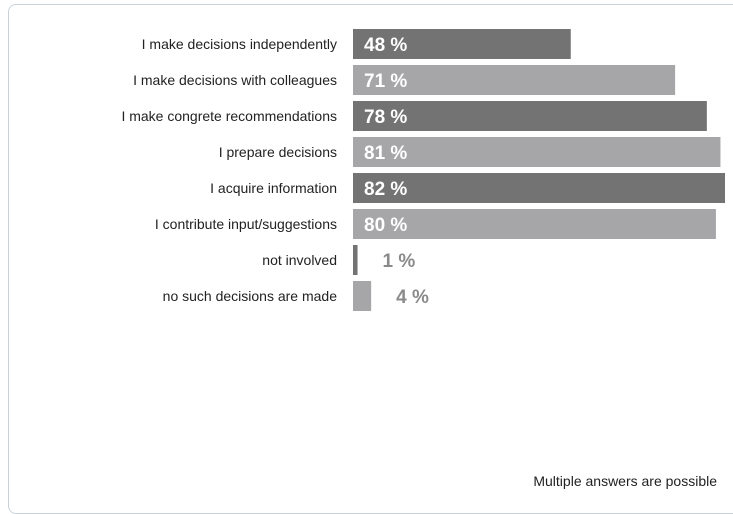 The height and width of the screenshot is (514, 733). What do you see at coordinates (239, 44) in the screenshot?
I see `category-label: I make decisions independently` at bounding box center [239, 44].